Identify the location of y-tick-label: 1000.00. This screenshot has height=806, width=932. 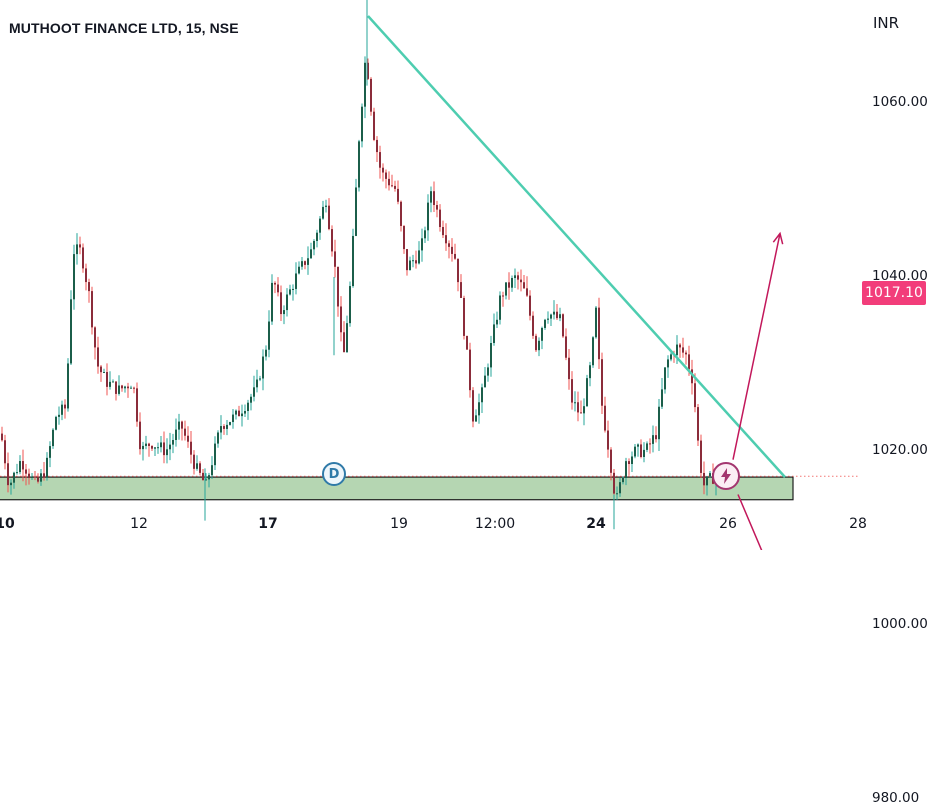
(900, 624).